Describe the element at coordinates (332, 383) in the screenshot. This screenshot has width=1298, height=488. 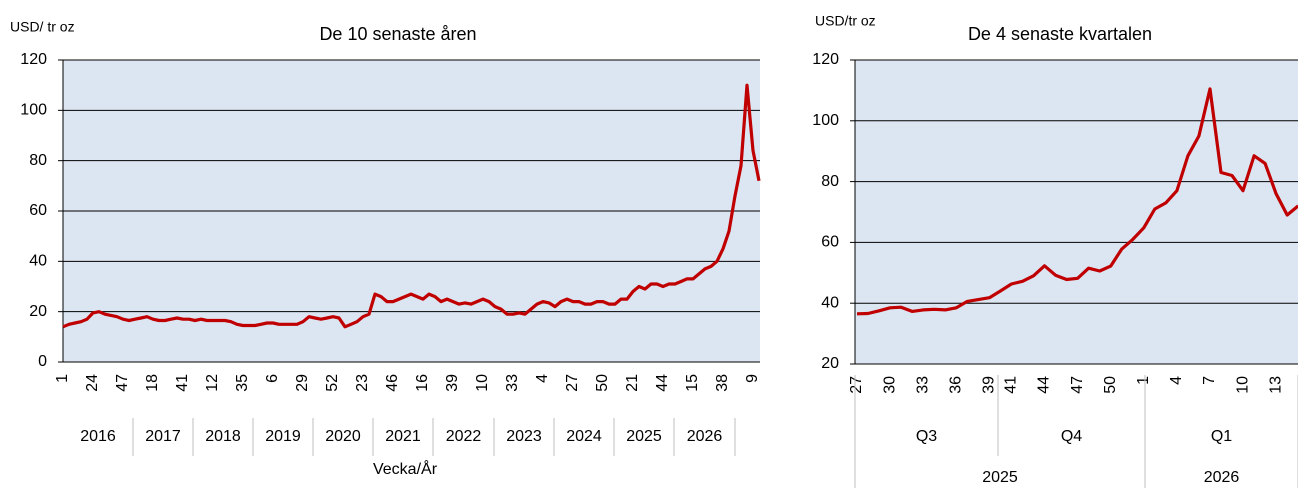
I see `x-tick-label: 52` at that location.